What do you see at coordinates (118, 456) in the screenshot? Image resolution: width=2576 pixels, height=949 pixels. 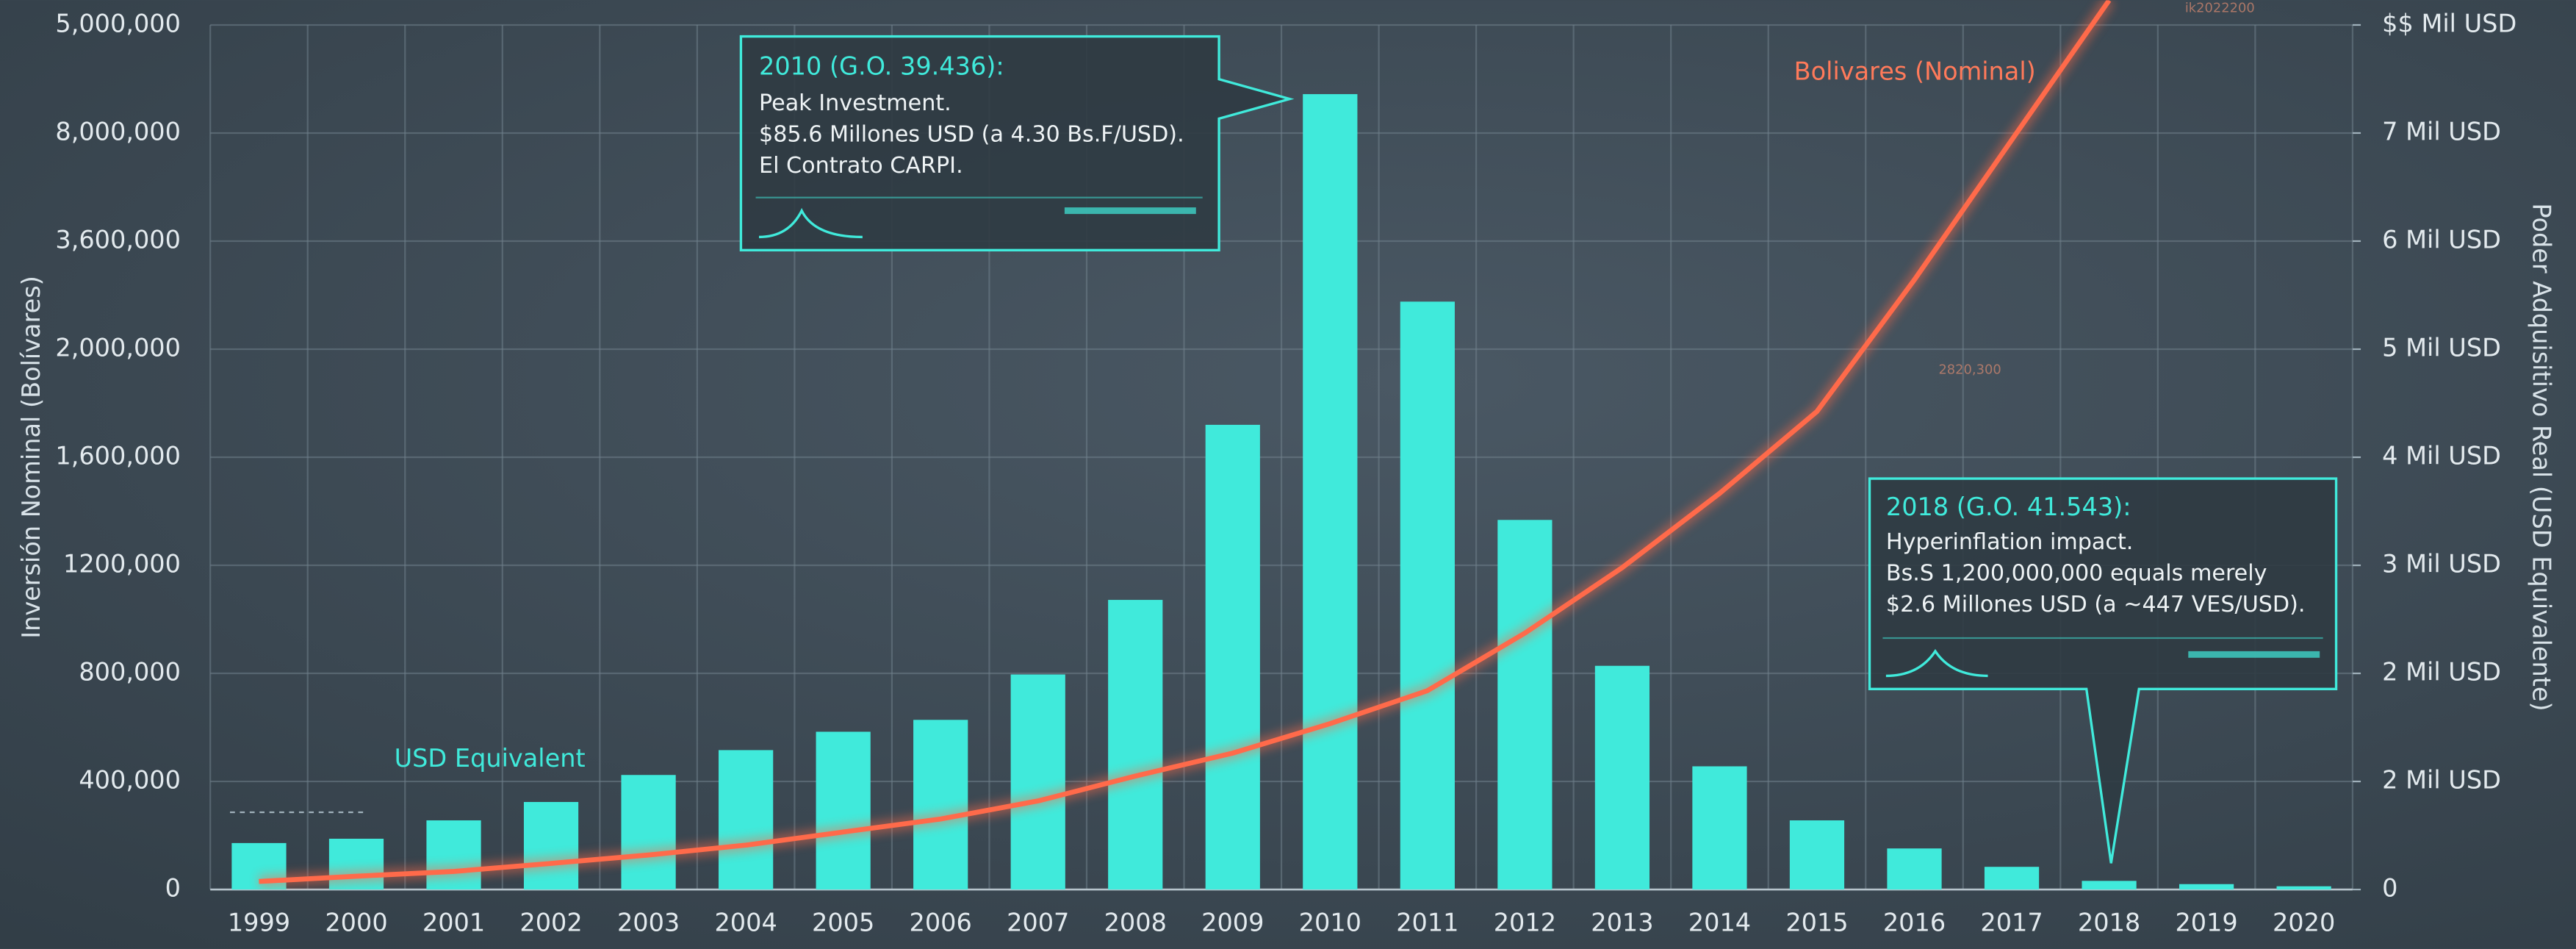 I see `y-tick-label: 1,600,000` at bounding box center [118, 456].